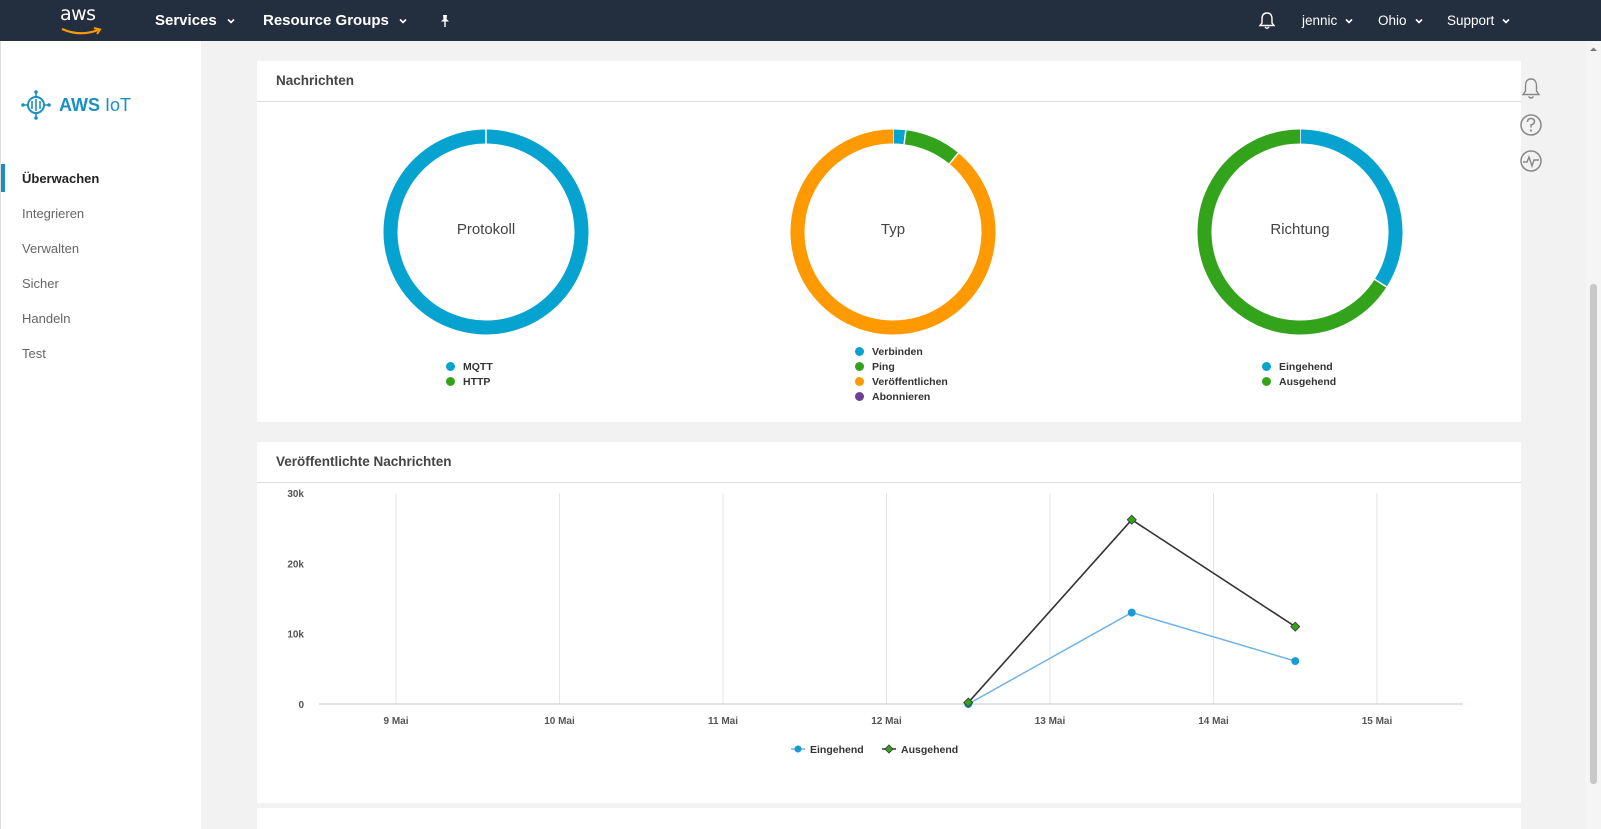  Describe the element at coordinates (46, 318) in the screenshot. I see `sidebar-item-label: Handeln` at that location.